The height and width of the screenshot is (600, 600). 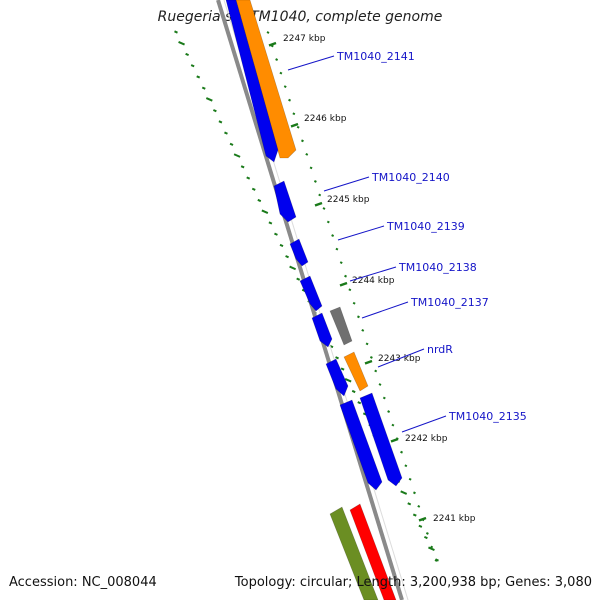 What do you see at coordinates (348, 200) in the screenshot?
I see `kbp-tick-label: 2245 kbp` at bounding box center [348, 200].